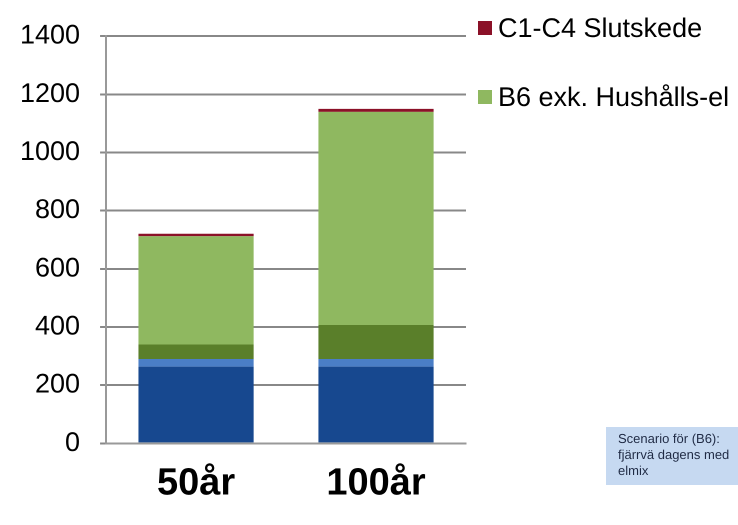 Image resolution: width=738 pixels, height=525 pixels. I want to click on legend-label: B6 exk. Hushålls-el, so click(614, 97).